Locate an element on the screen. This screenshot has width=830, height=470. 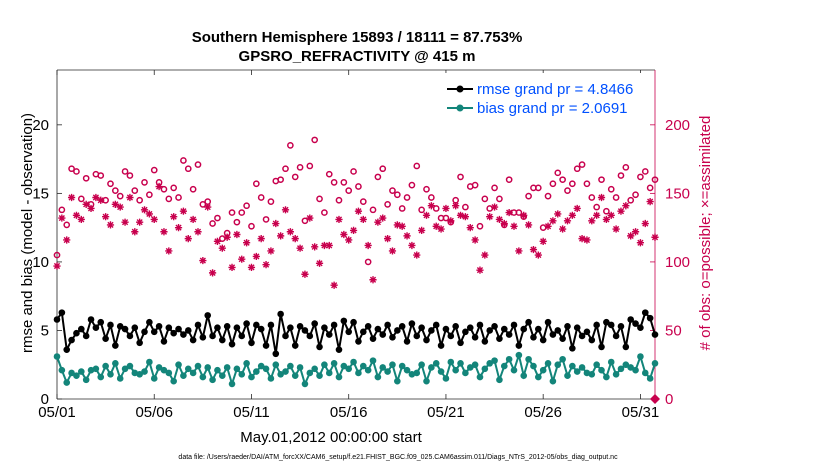
y2-tick-label: 0 is located at coordinates (669, 399).